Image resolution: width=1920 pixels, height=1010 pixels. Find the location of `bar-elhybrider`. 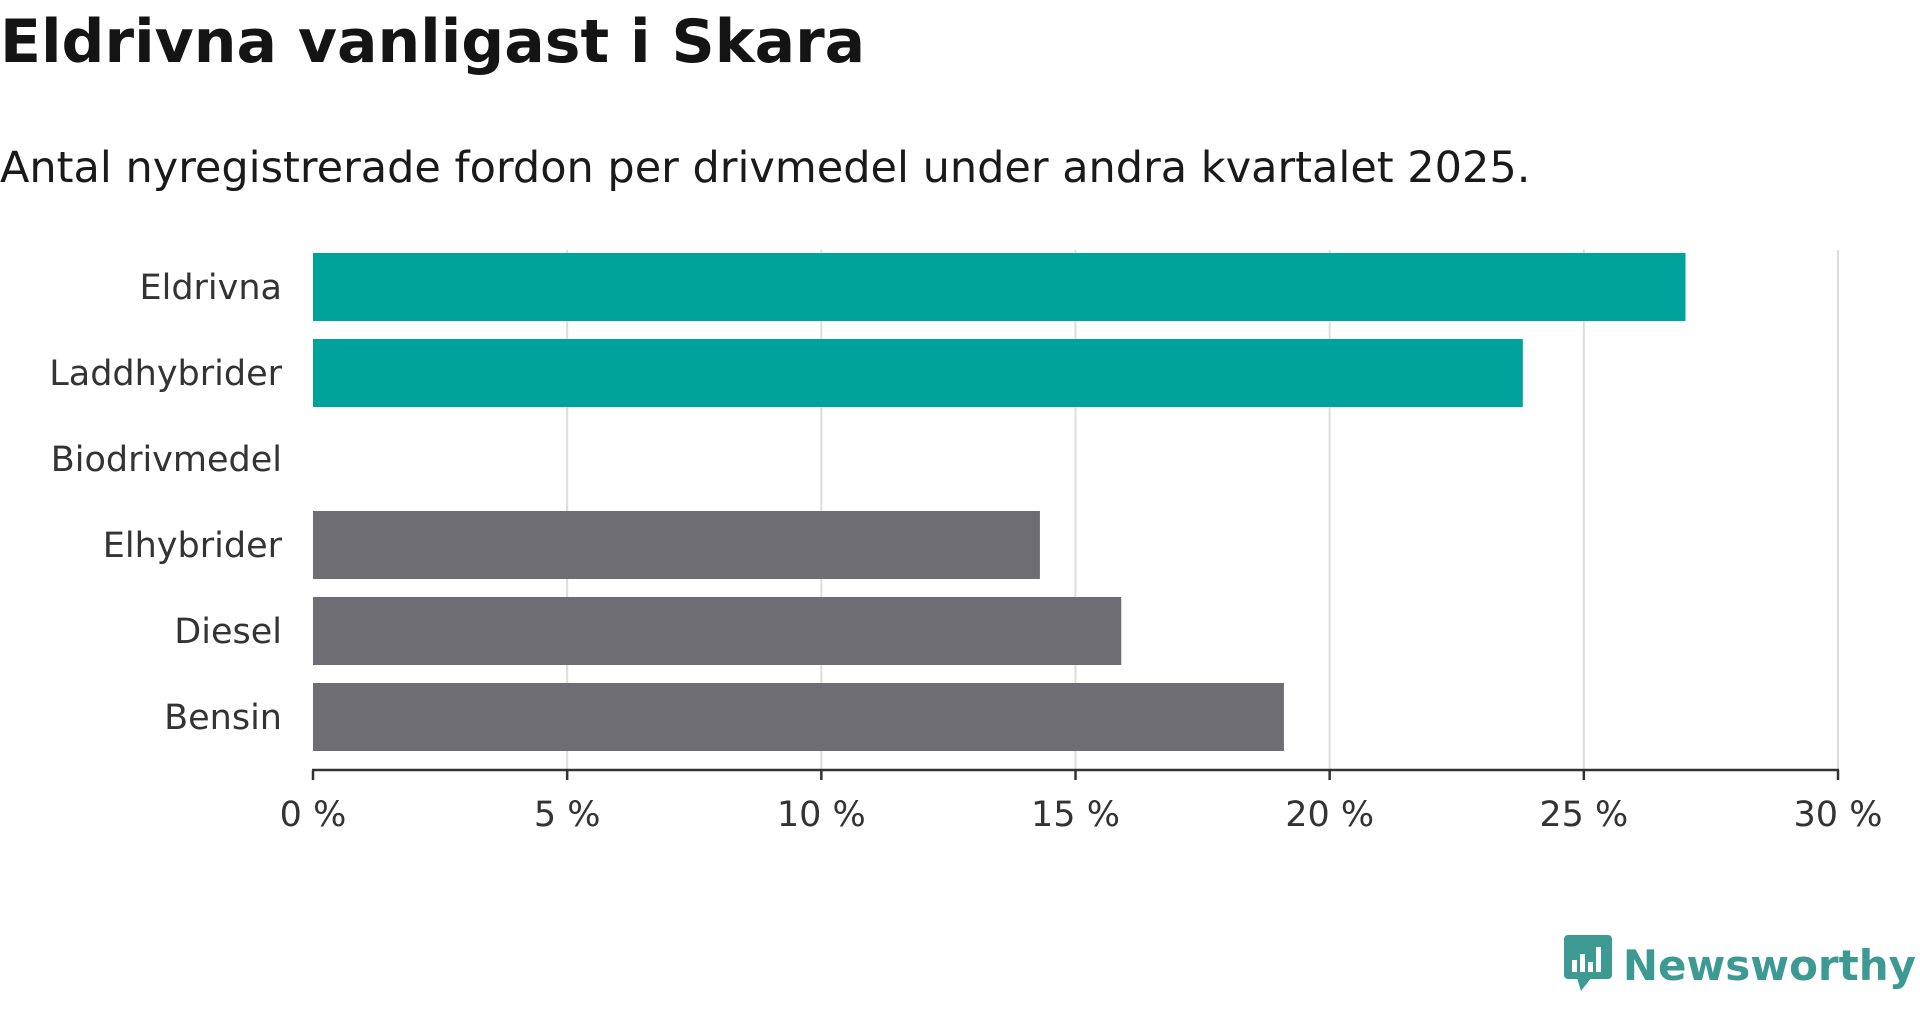

bar-elhybrider is located at coordinates (676, 545).